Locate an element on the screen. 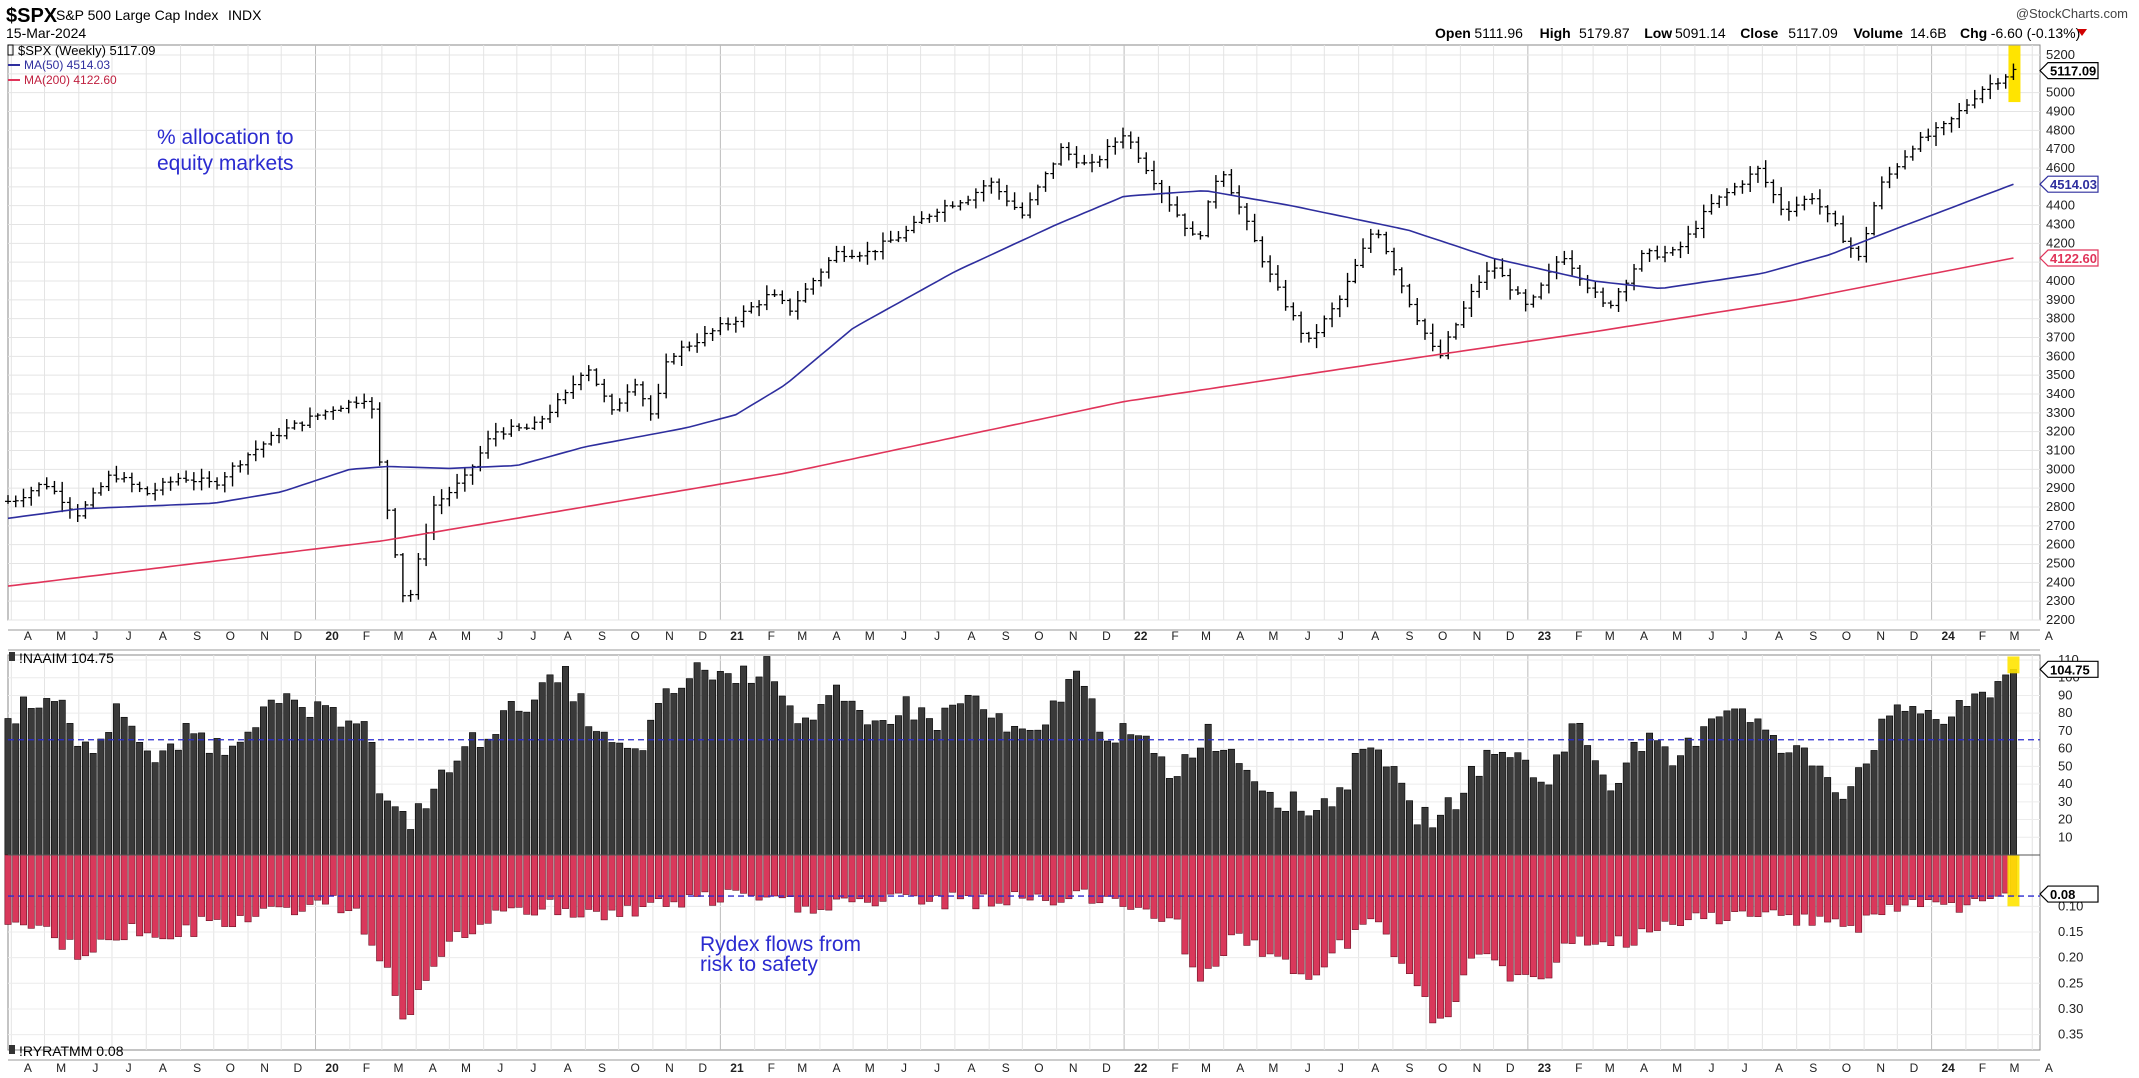 The image size is (2139, 1078). month-tick-label-bottom: N is located at coordinates (1880, 1068).